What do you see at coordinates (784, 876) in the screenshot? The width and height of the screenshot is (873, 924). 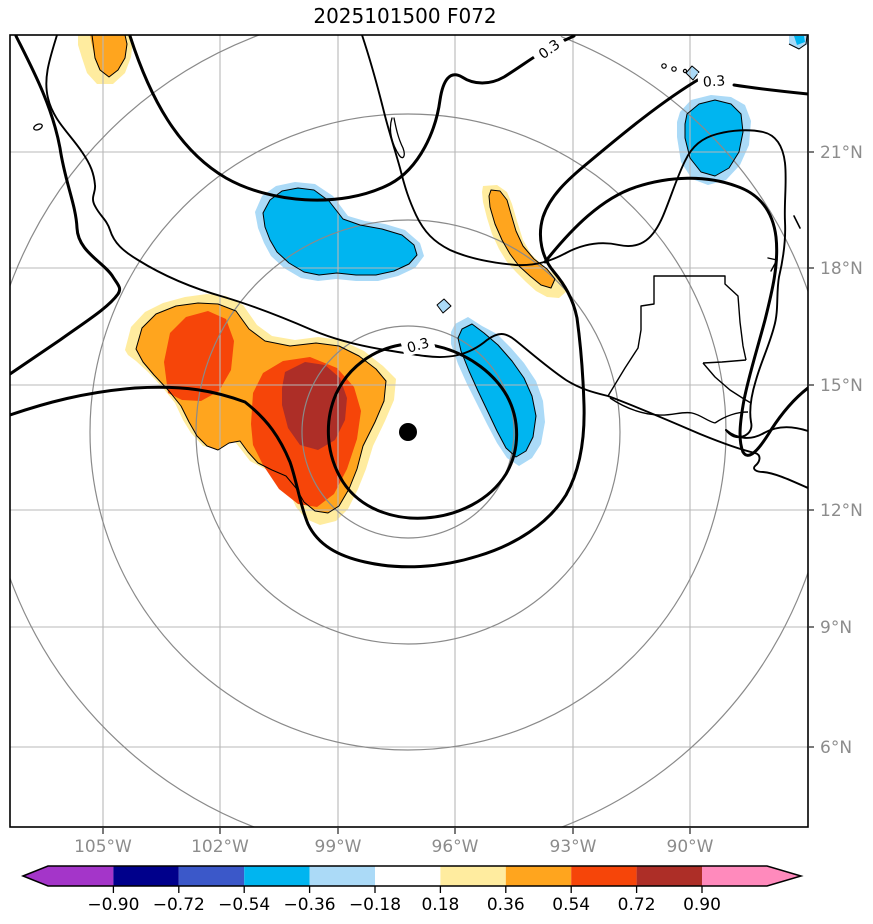 I see `colorbar-over-arrow` at bounding box center [784, 876].